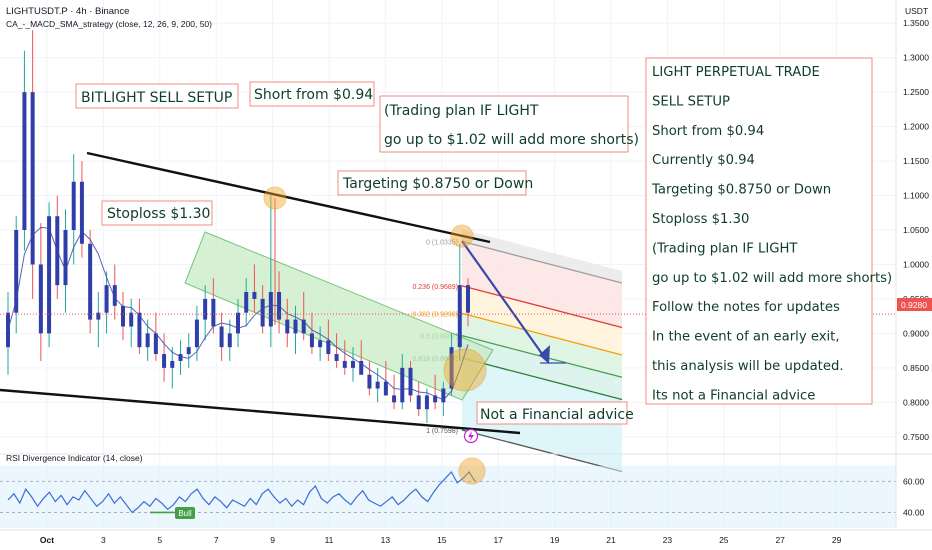  I want to click on notes-line: this analysis will be updated., so click(748, 366).